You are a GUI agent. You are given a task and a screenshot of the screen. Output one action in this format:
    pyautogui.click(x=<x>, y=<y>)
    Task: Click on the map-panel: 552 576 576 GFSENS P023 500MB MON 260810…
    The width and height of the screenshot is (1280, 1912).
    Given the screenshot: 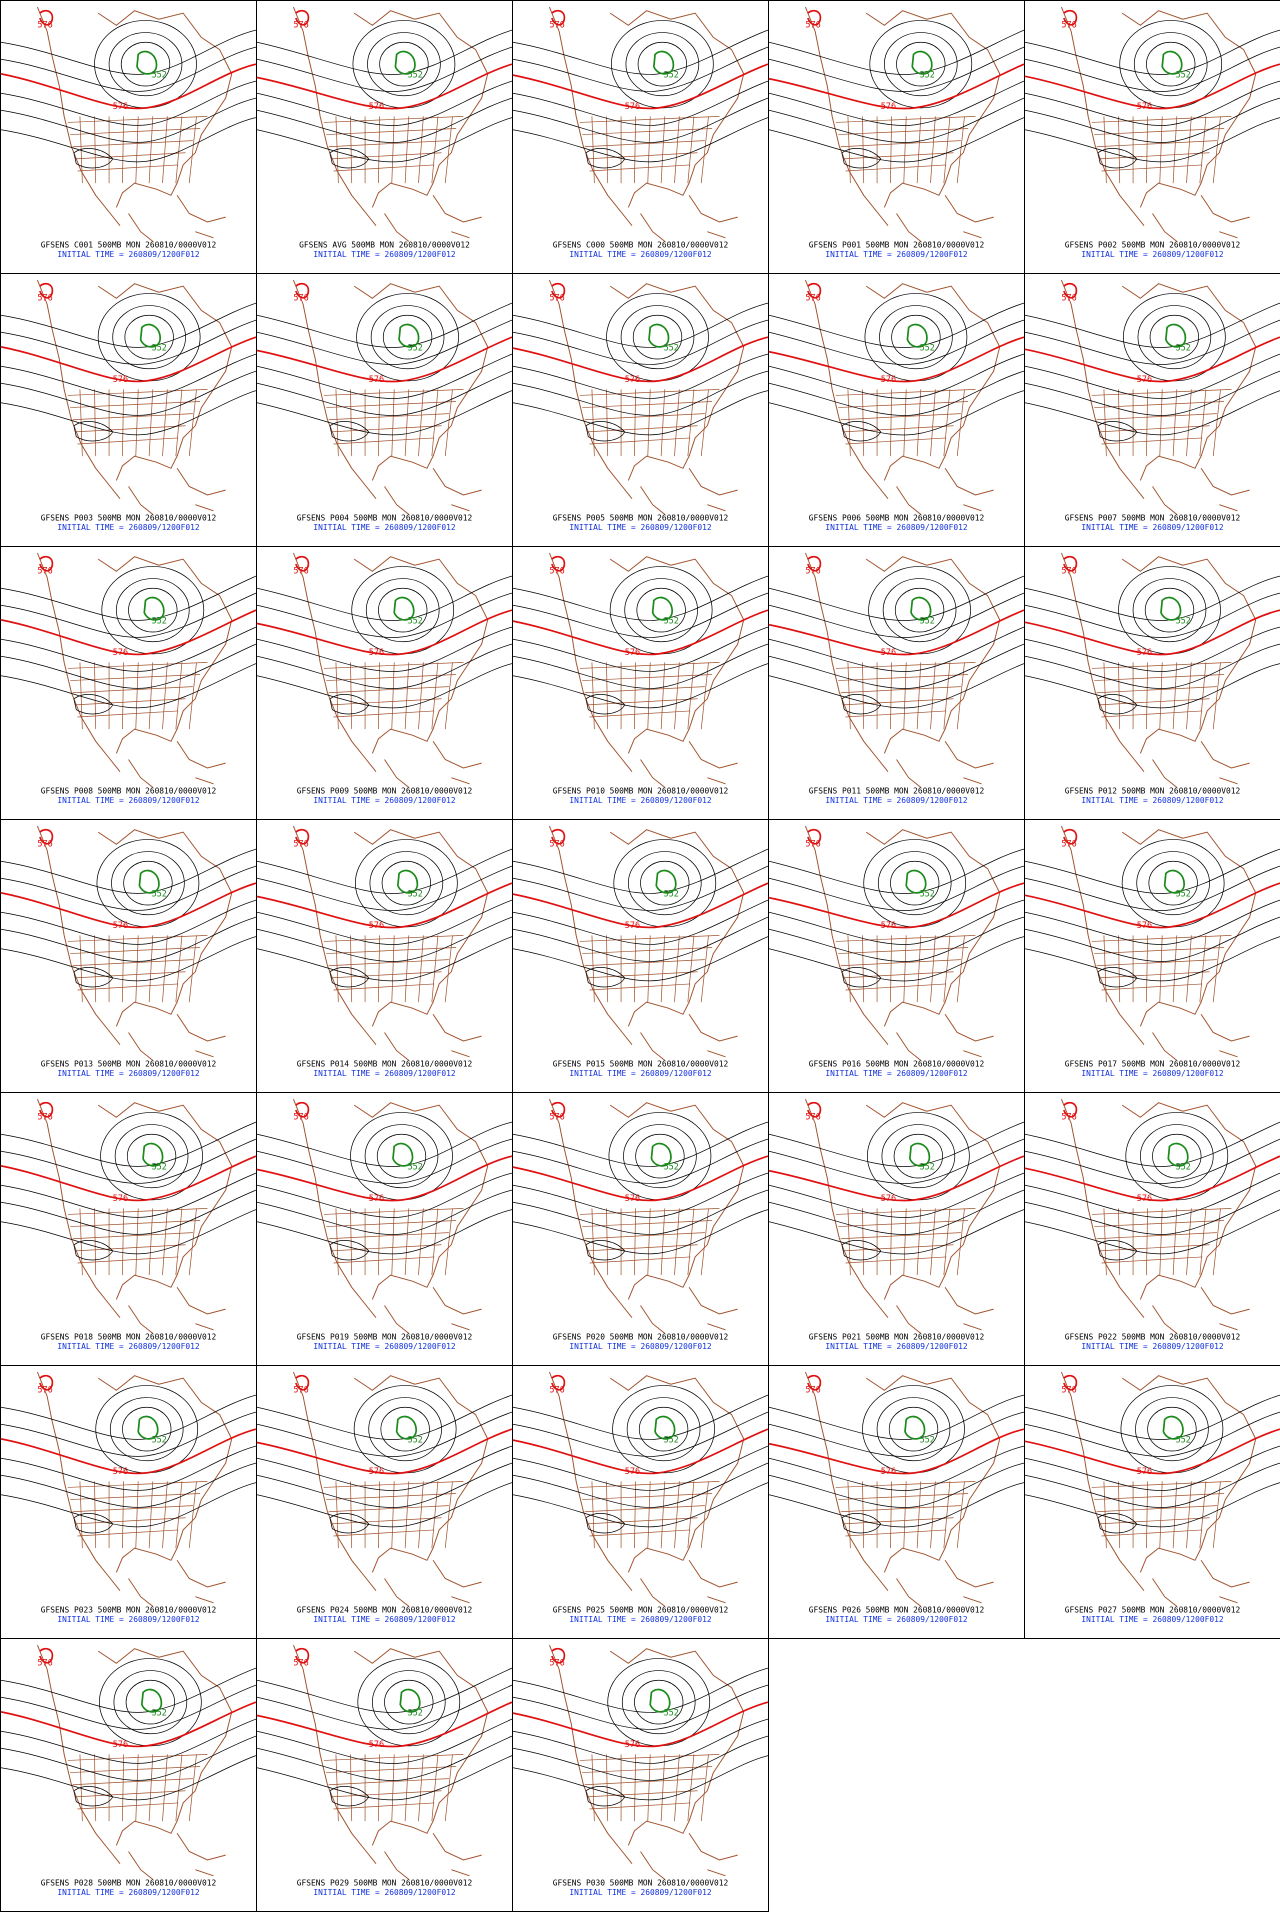 What is the action you would take?
    pyautogui.click(x=128, y=1502)
    